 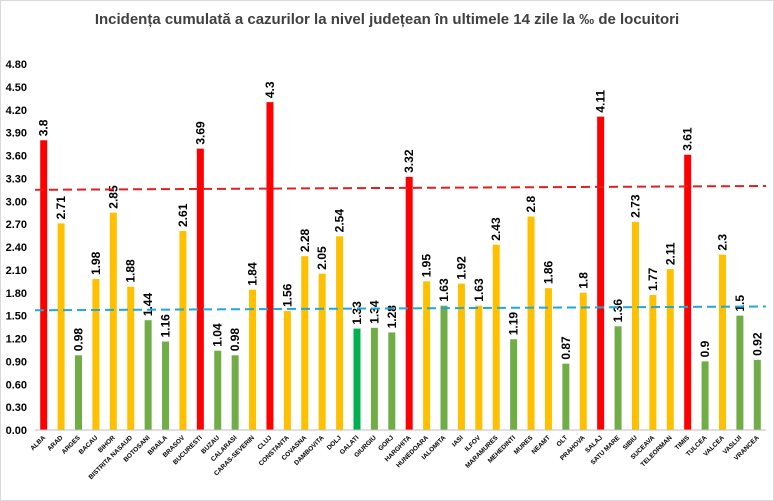 What do you see at coordinates (131, 271) in the screenshot?
I see `data-label: 1.88` at bounding box center [131, 271].